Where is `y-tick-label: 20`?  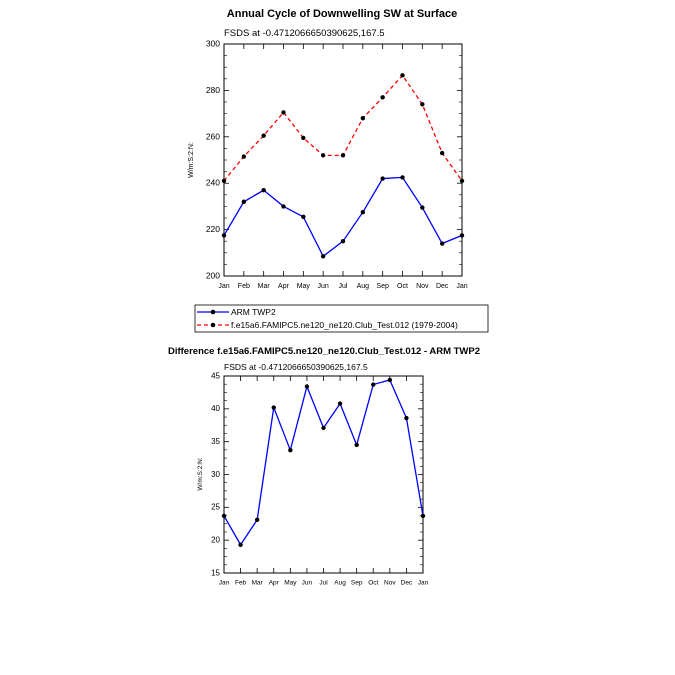
y-tick-label: 20 is located at coordinates (215, 539).